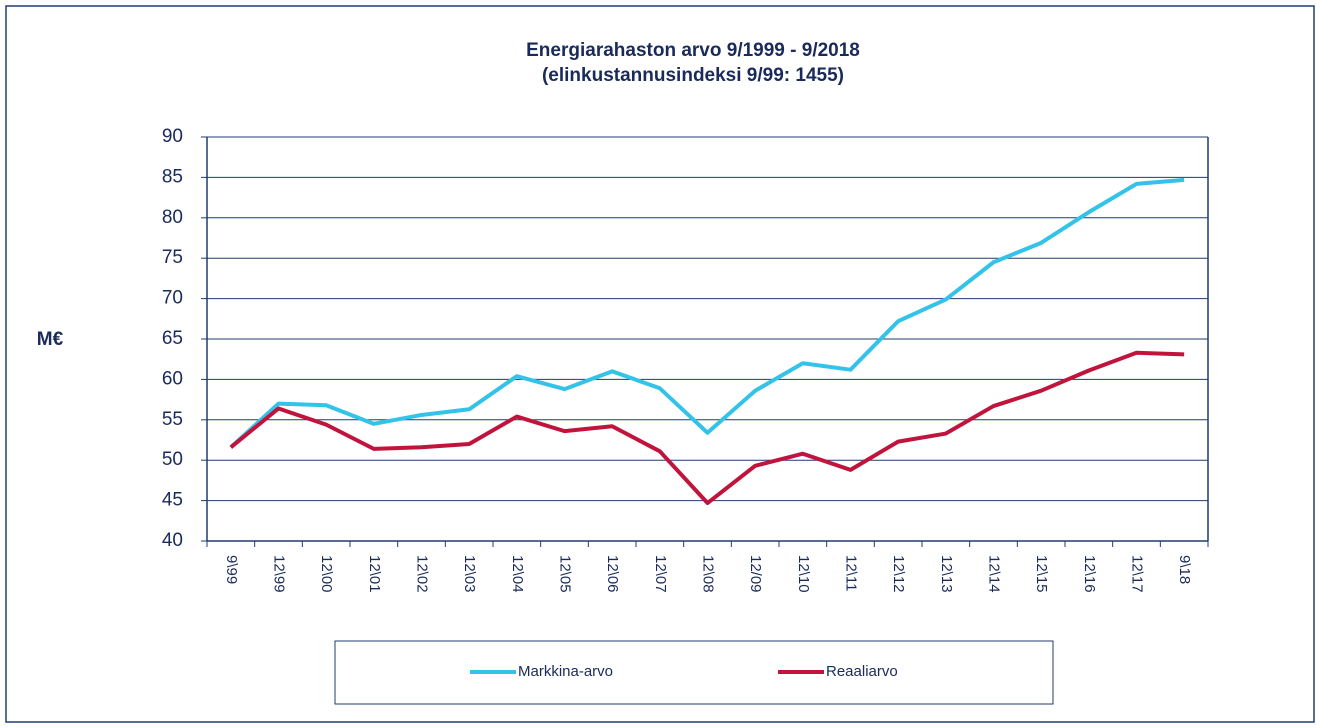 This screenshot has height=728, width=1320. Describe the element at coordinates (172, 338) in the screenshot. I see `y-tick-label: 65` at that location.